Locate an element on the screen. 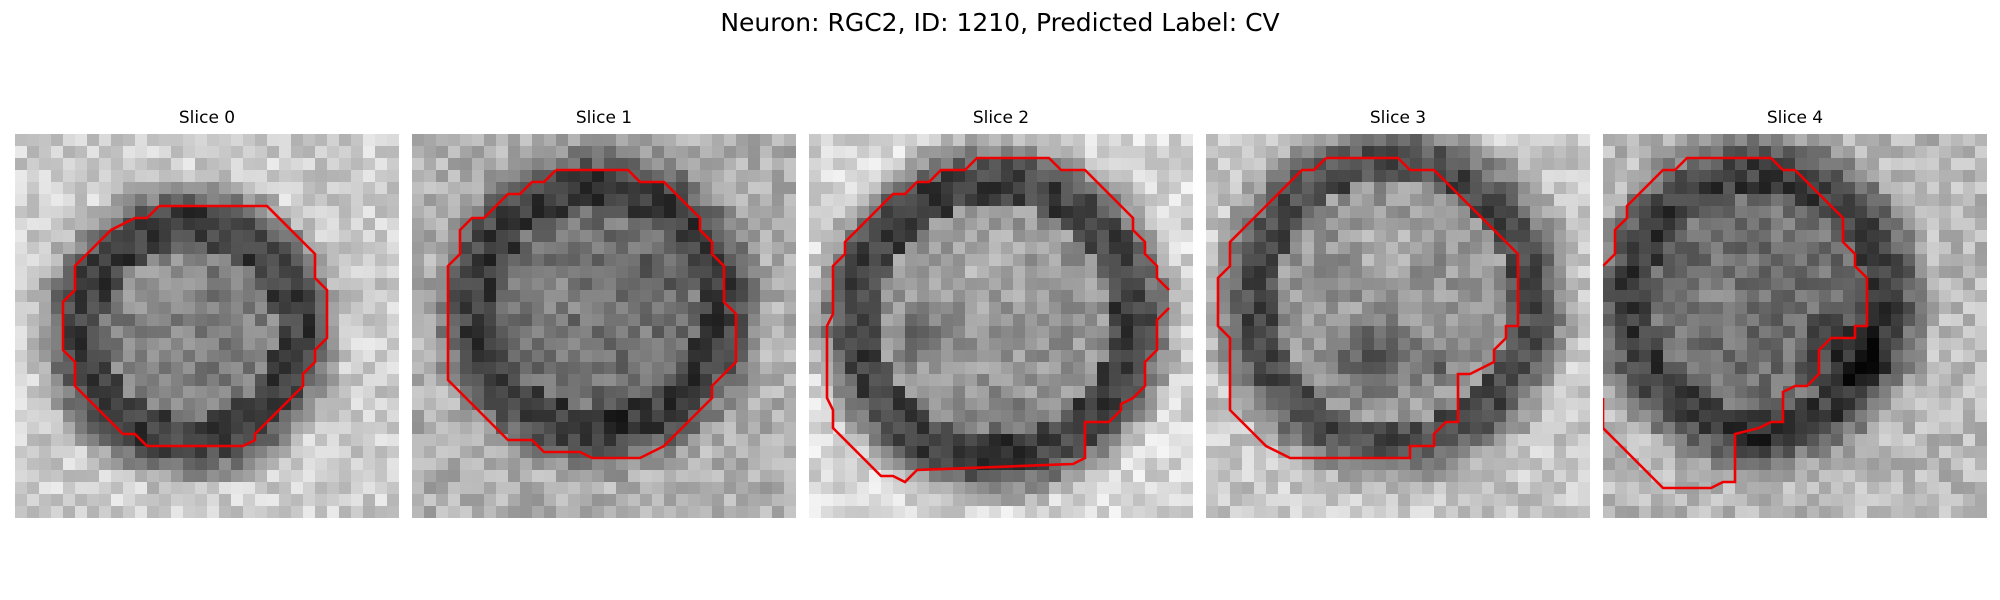 This screenshot has width=2000, height=600. slice-panel-4: Slice 4 is located at coordinates (1795, 312).